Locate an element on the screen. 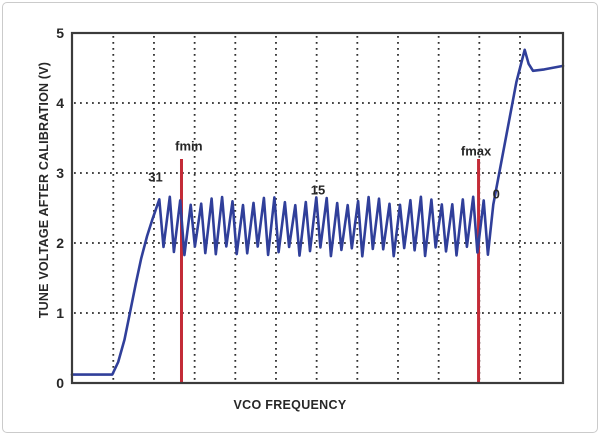 Image resolution: width=600 pixels, height=435 pixels. annotation-band-0: 0 is located at coordinates (496, 194).